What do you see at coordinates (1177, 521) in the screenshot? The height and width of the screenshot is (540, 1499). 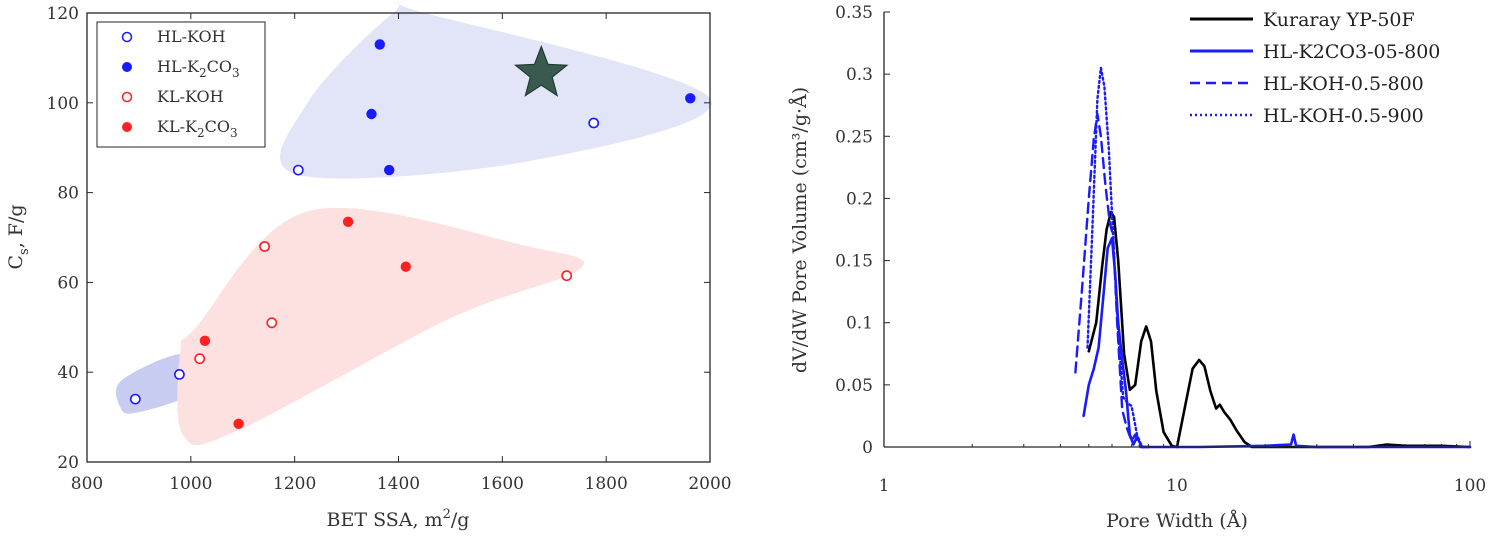 I see `right-x-axis-title: Pore Width (Å)` at bounding box center [1177, 521].